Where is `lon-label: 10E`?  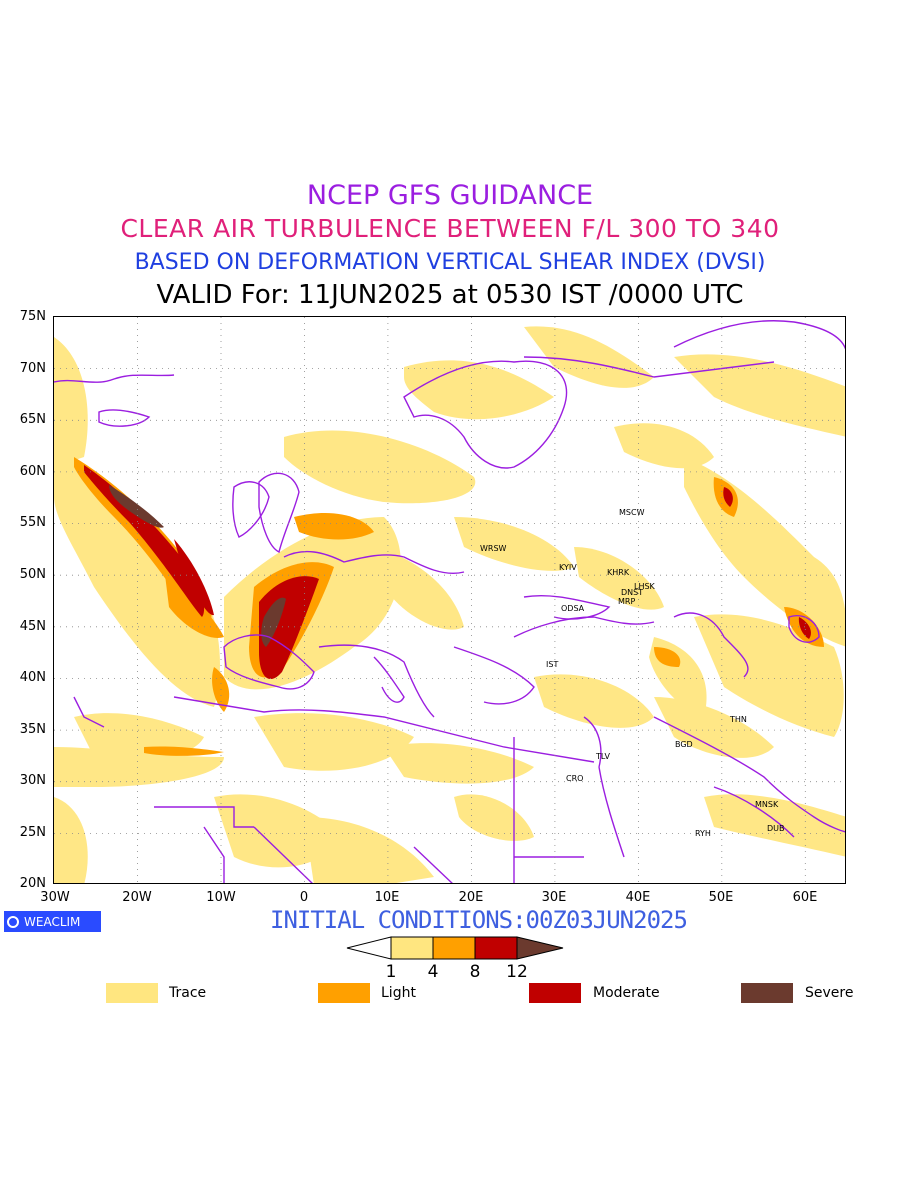 lon-label: 10E is located at coordinates (387, 897).